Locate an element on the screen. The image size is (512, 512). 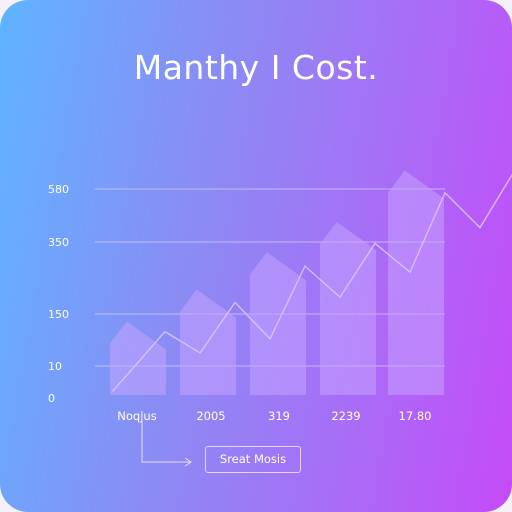
legend-box: Sreat Mosis is located at coordinates (253, 459).